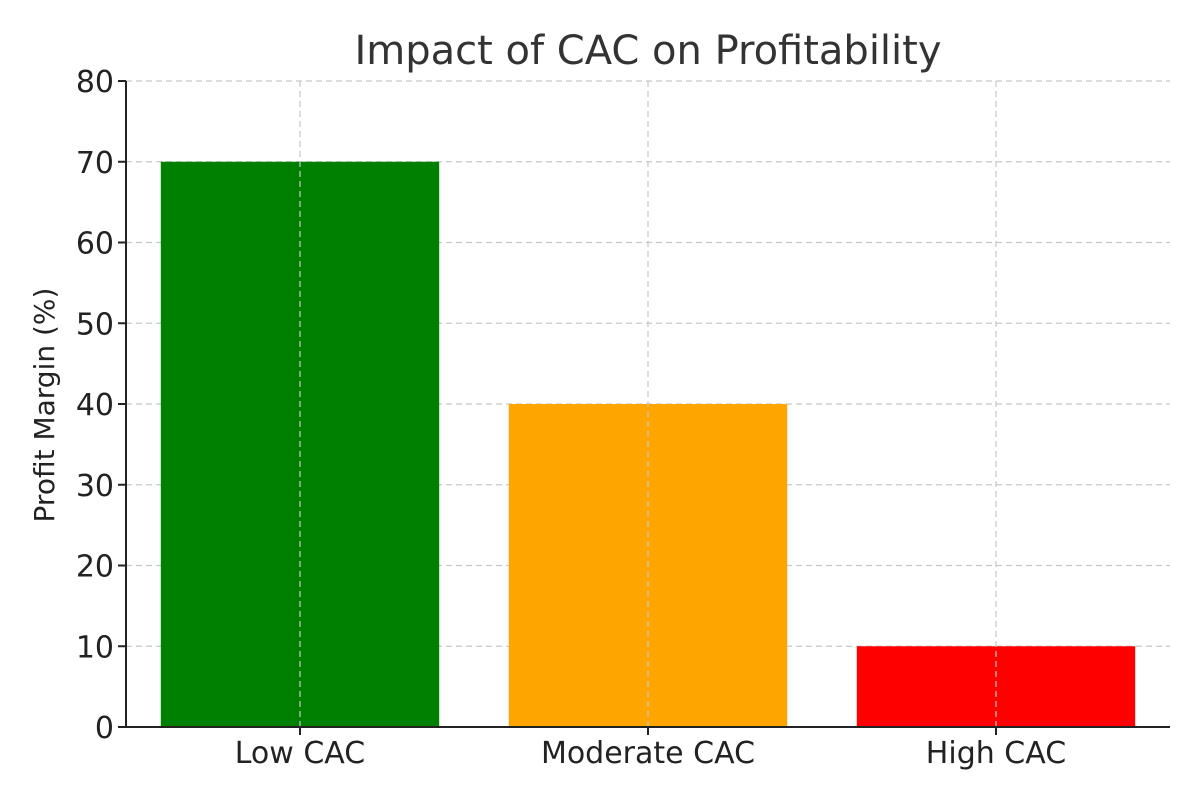 The image size is (1200, 800). Describe the element at coordinates (104, 728) in the screenshot. I see `y-tick-label: 0` at that location.